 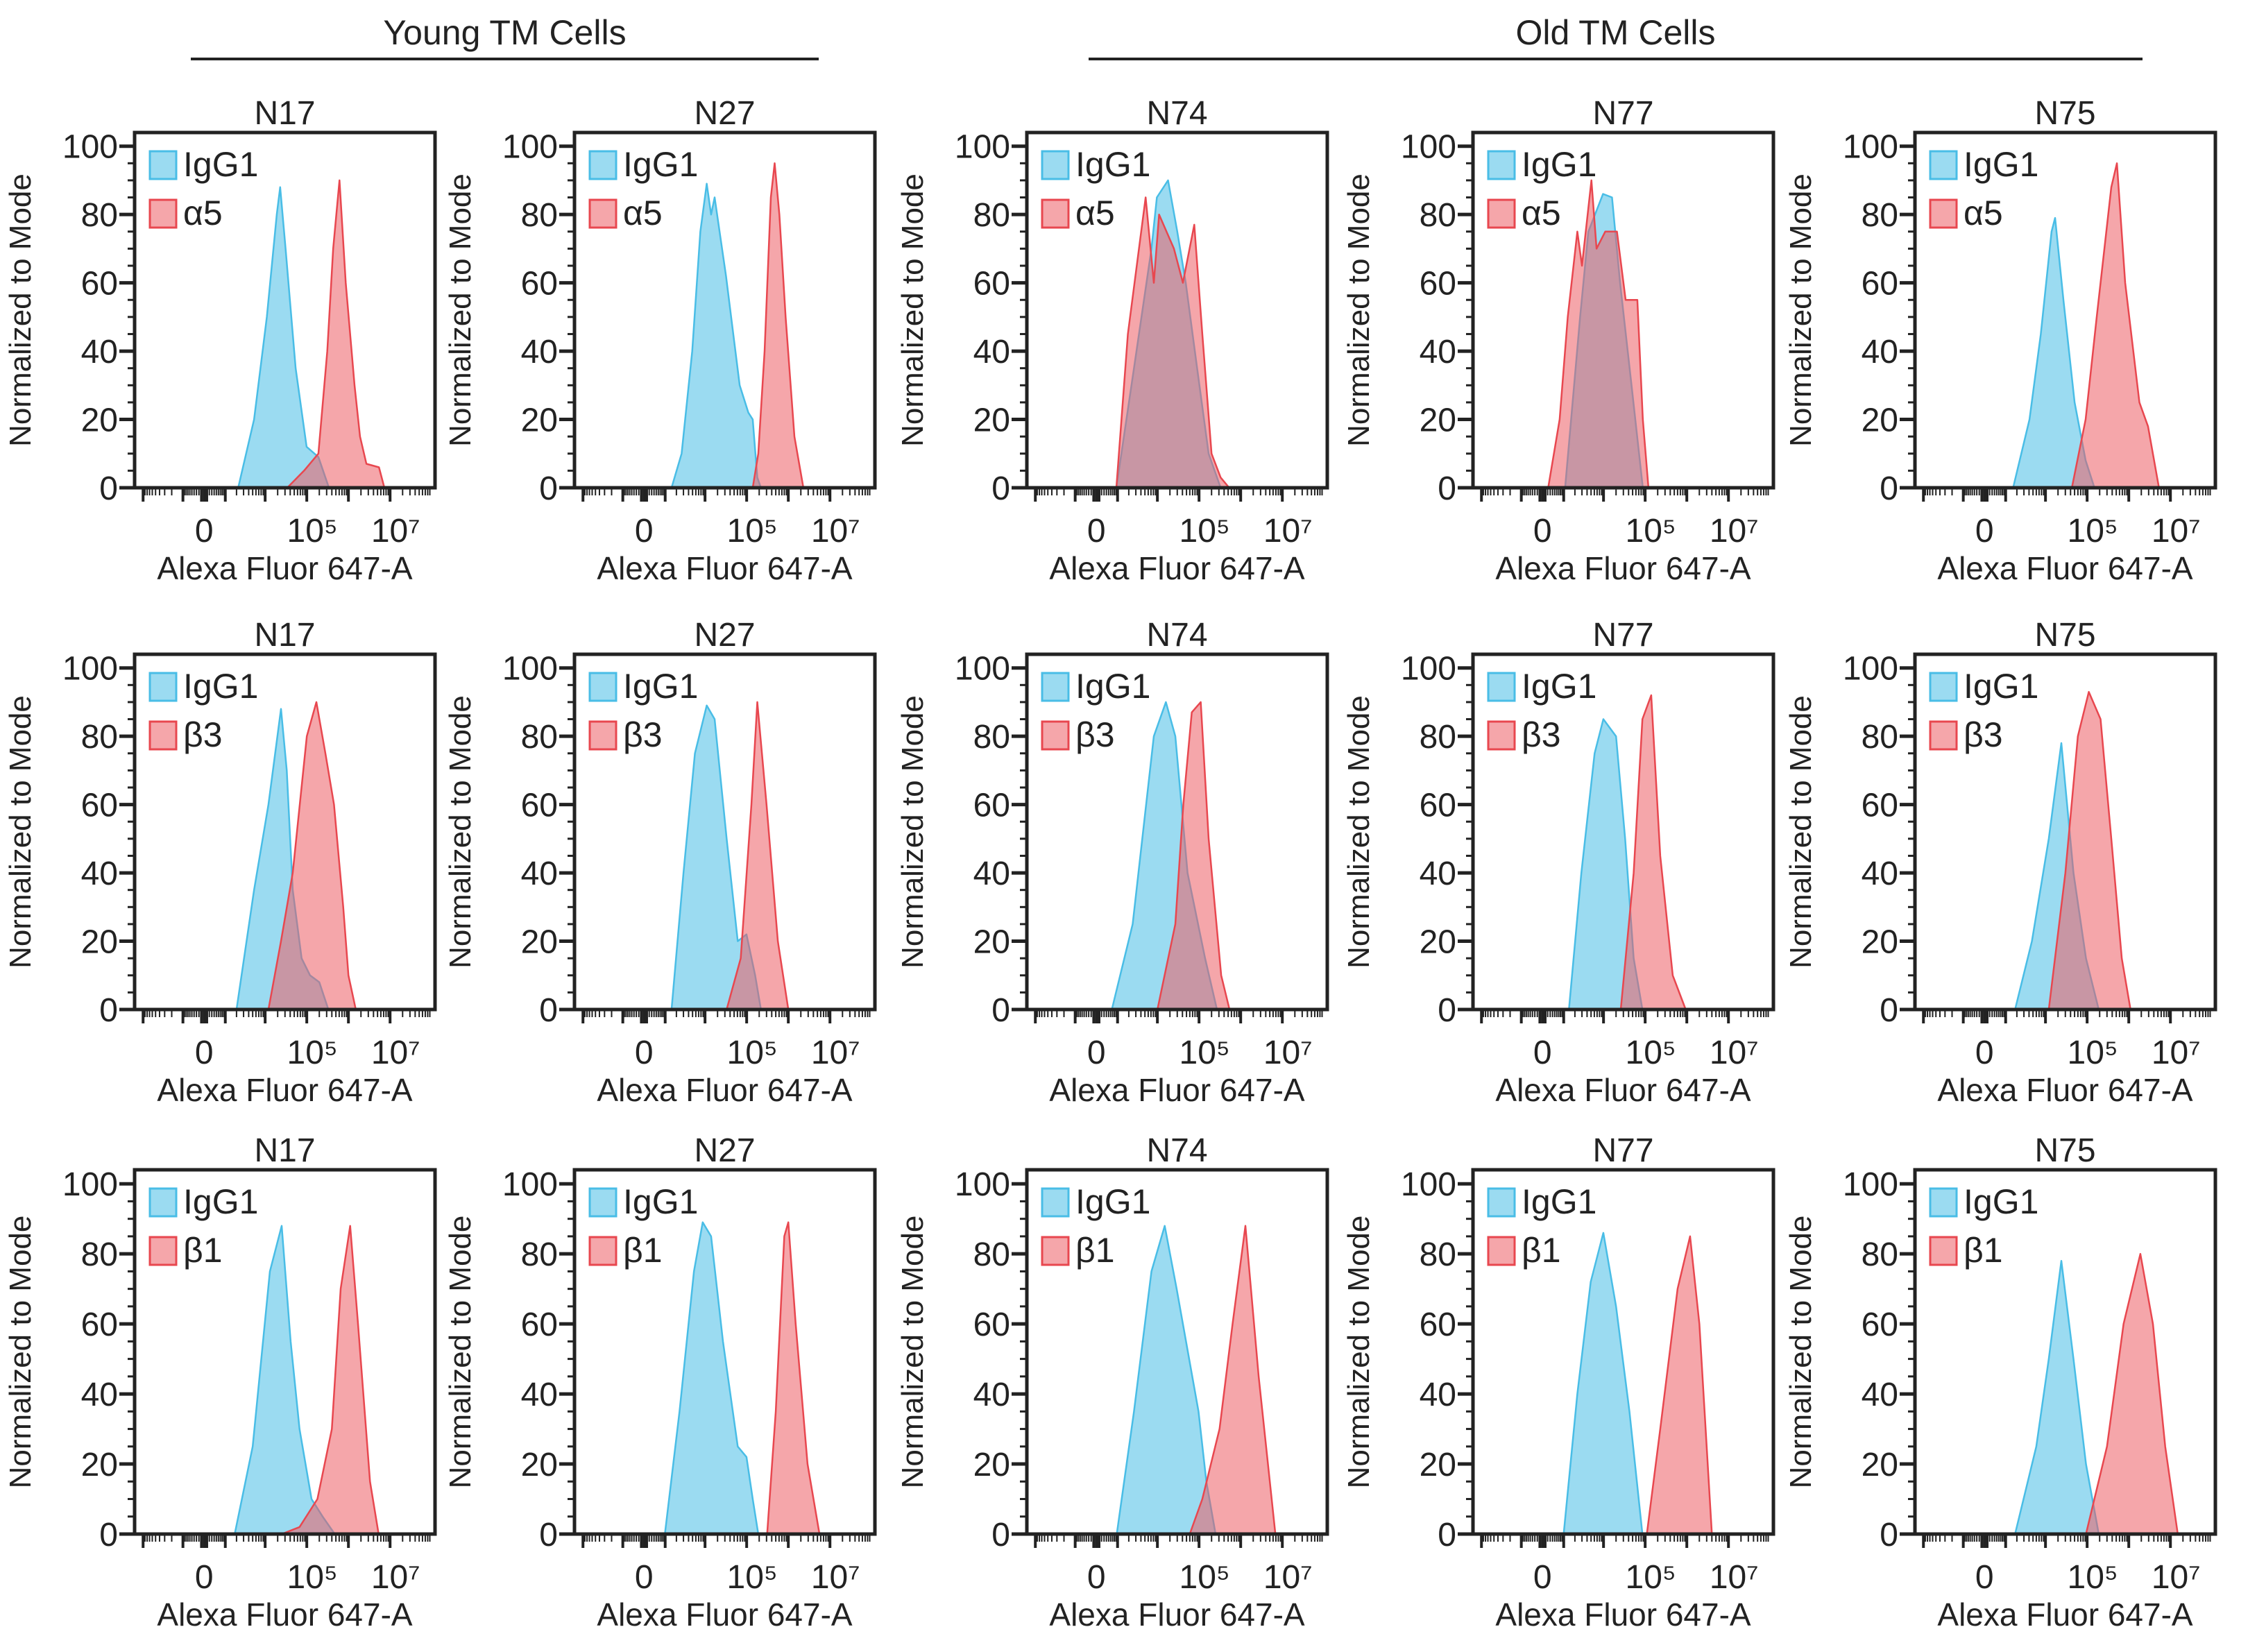 What do you see at coordinates (283, 338) in the screenshot?
I see `isotype-control-histogram` at bounding box center [283, 338].